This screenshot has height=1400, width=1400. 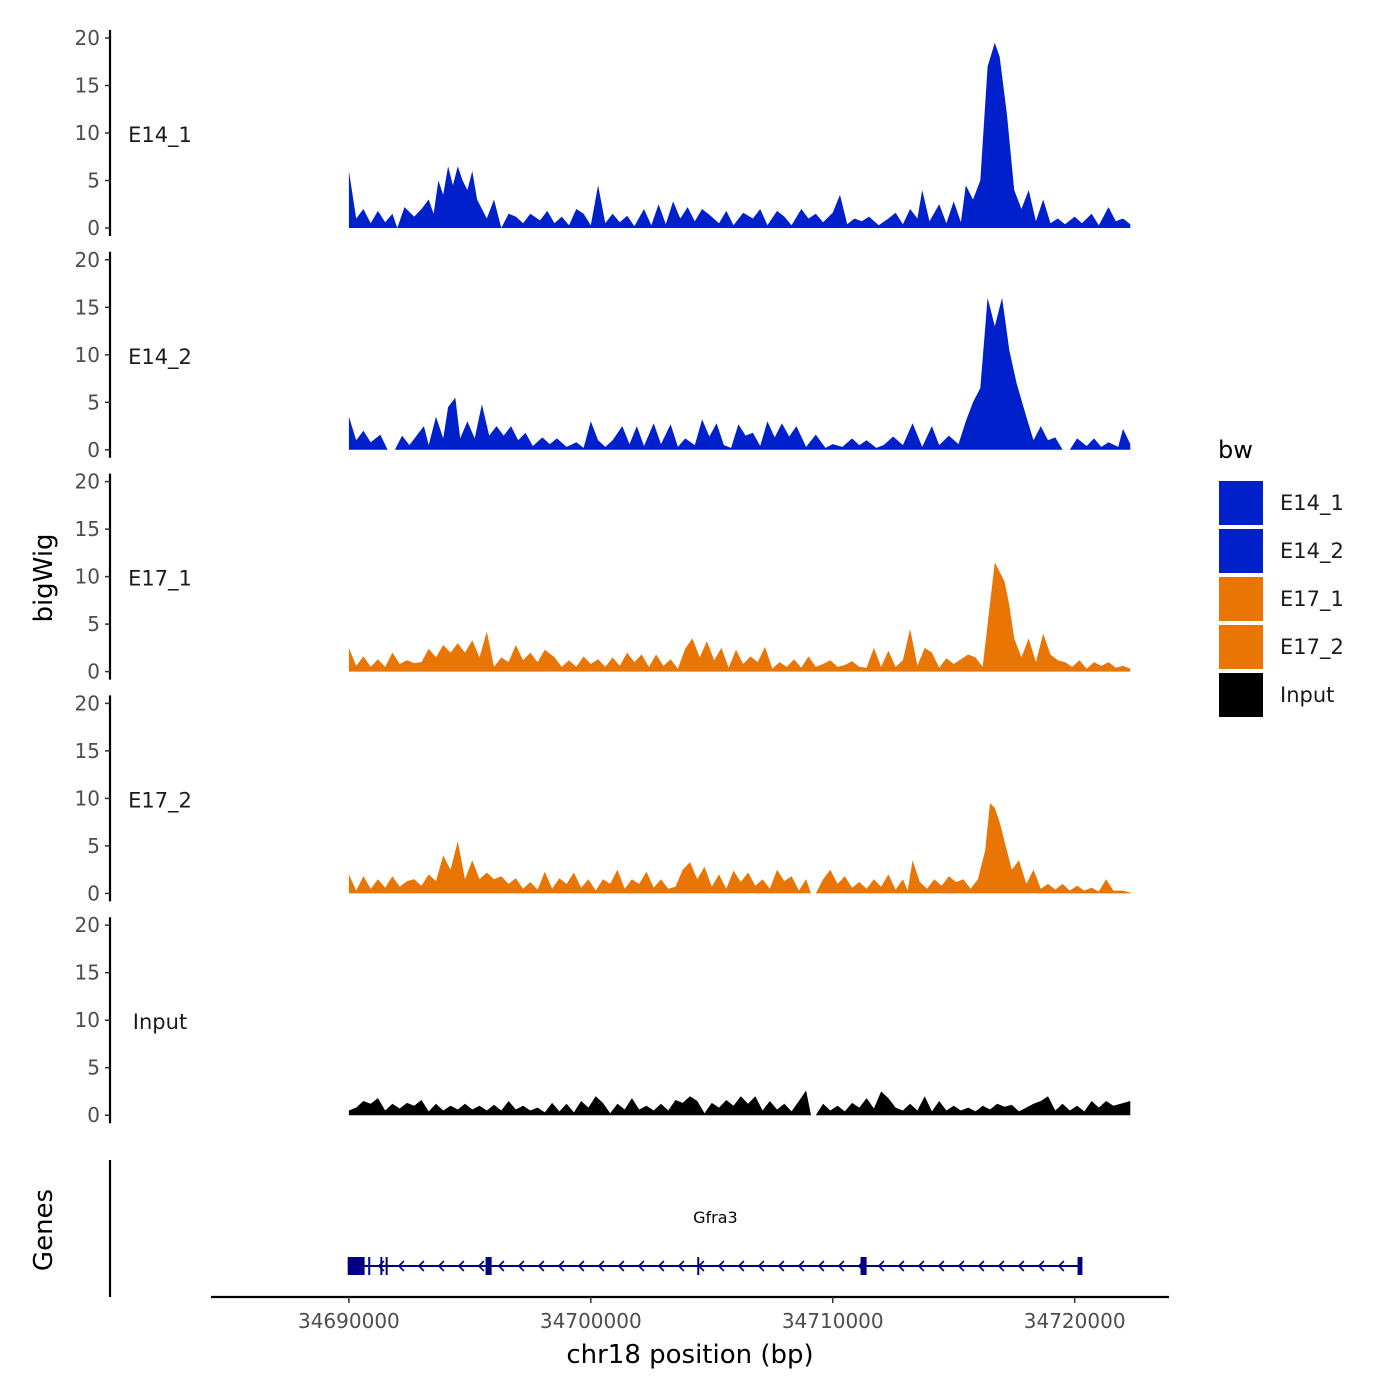 I want to click on track-label: E17_1, so click(x=160, y=579).